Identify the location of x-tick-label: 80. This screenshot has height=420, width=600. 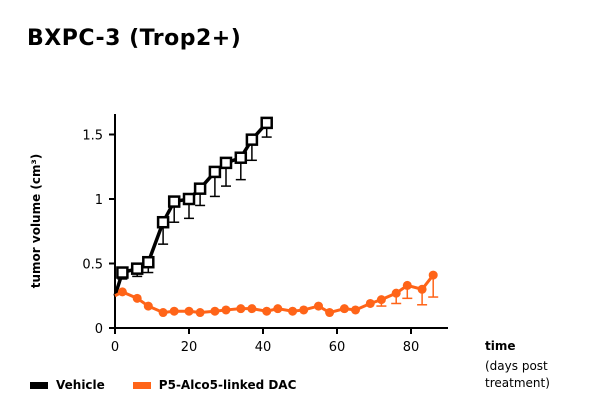
(411, 347).